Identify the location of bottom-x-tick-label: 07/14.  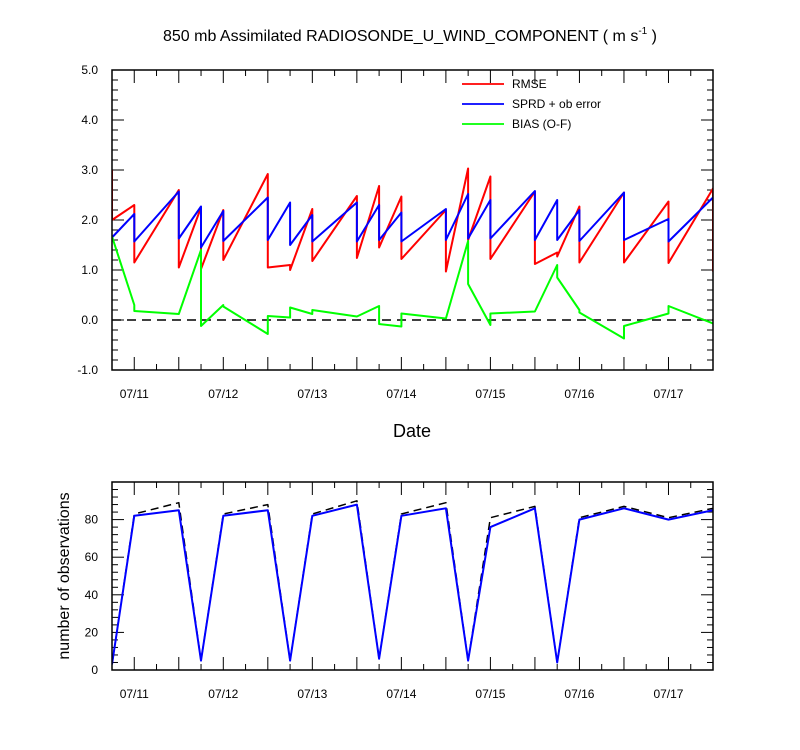
(401, 694).